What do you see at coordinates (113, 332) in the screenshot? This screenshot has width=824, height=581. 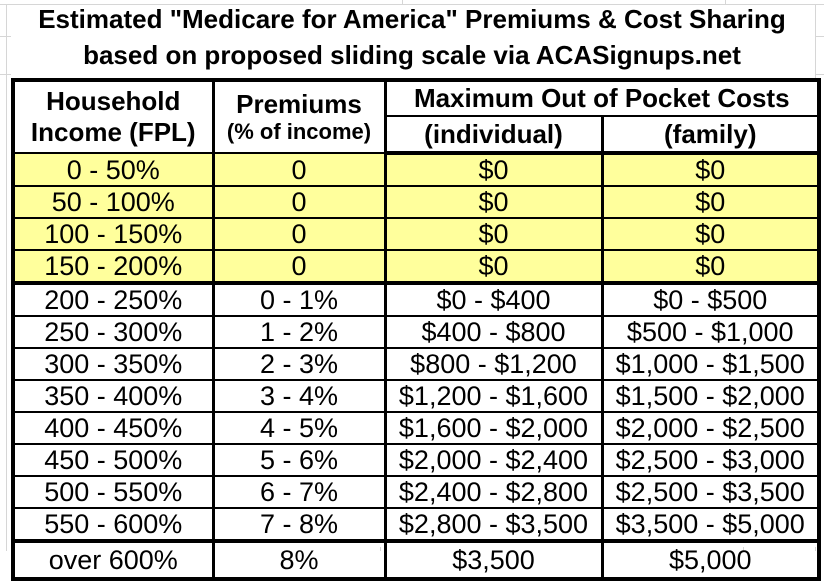 I see `table-cell: 250 - 300%` at bounding box center [113, 332].